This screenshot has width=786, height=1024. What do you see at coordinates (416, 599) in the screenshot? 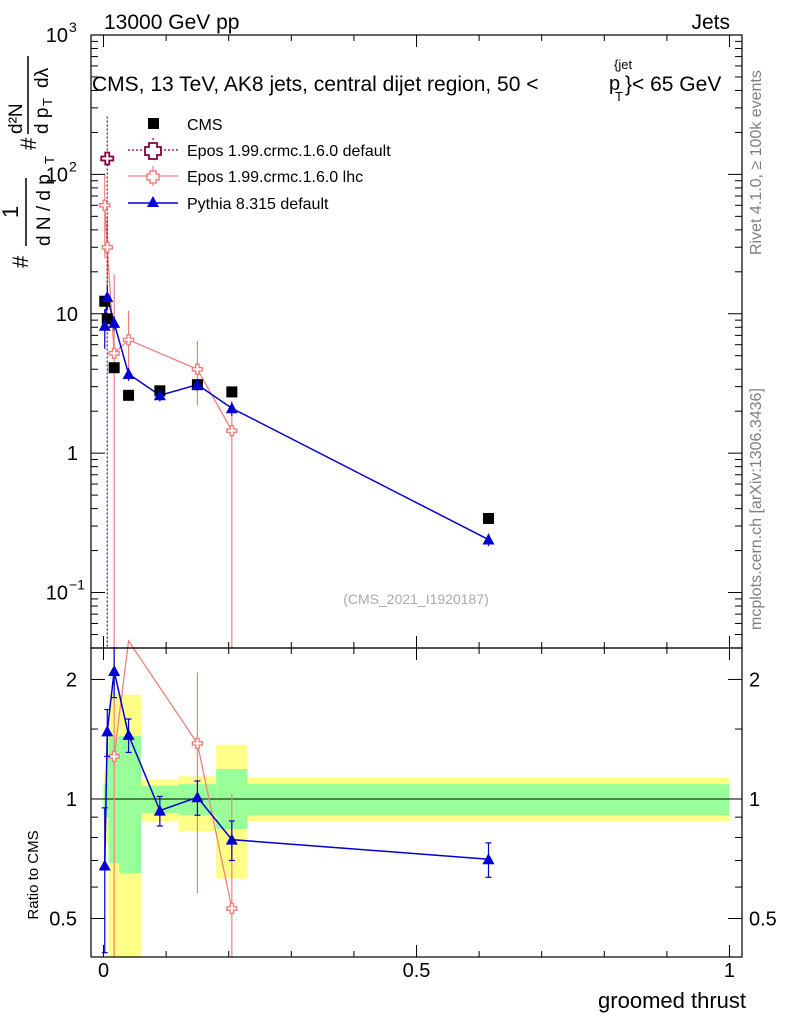
I see `analysis-id-watermark: (CMS_2021_I1920187)` at bounding box center [416, 599].